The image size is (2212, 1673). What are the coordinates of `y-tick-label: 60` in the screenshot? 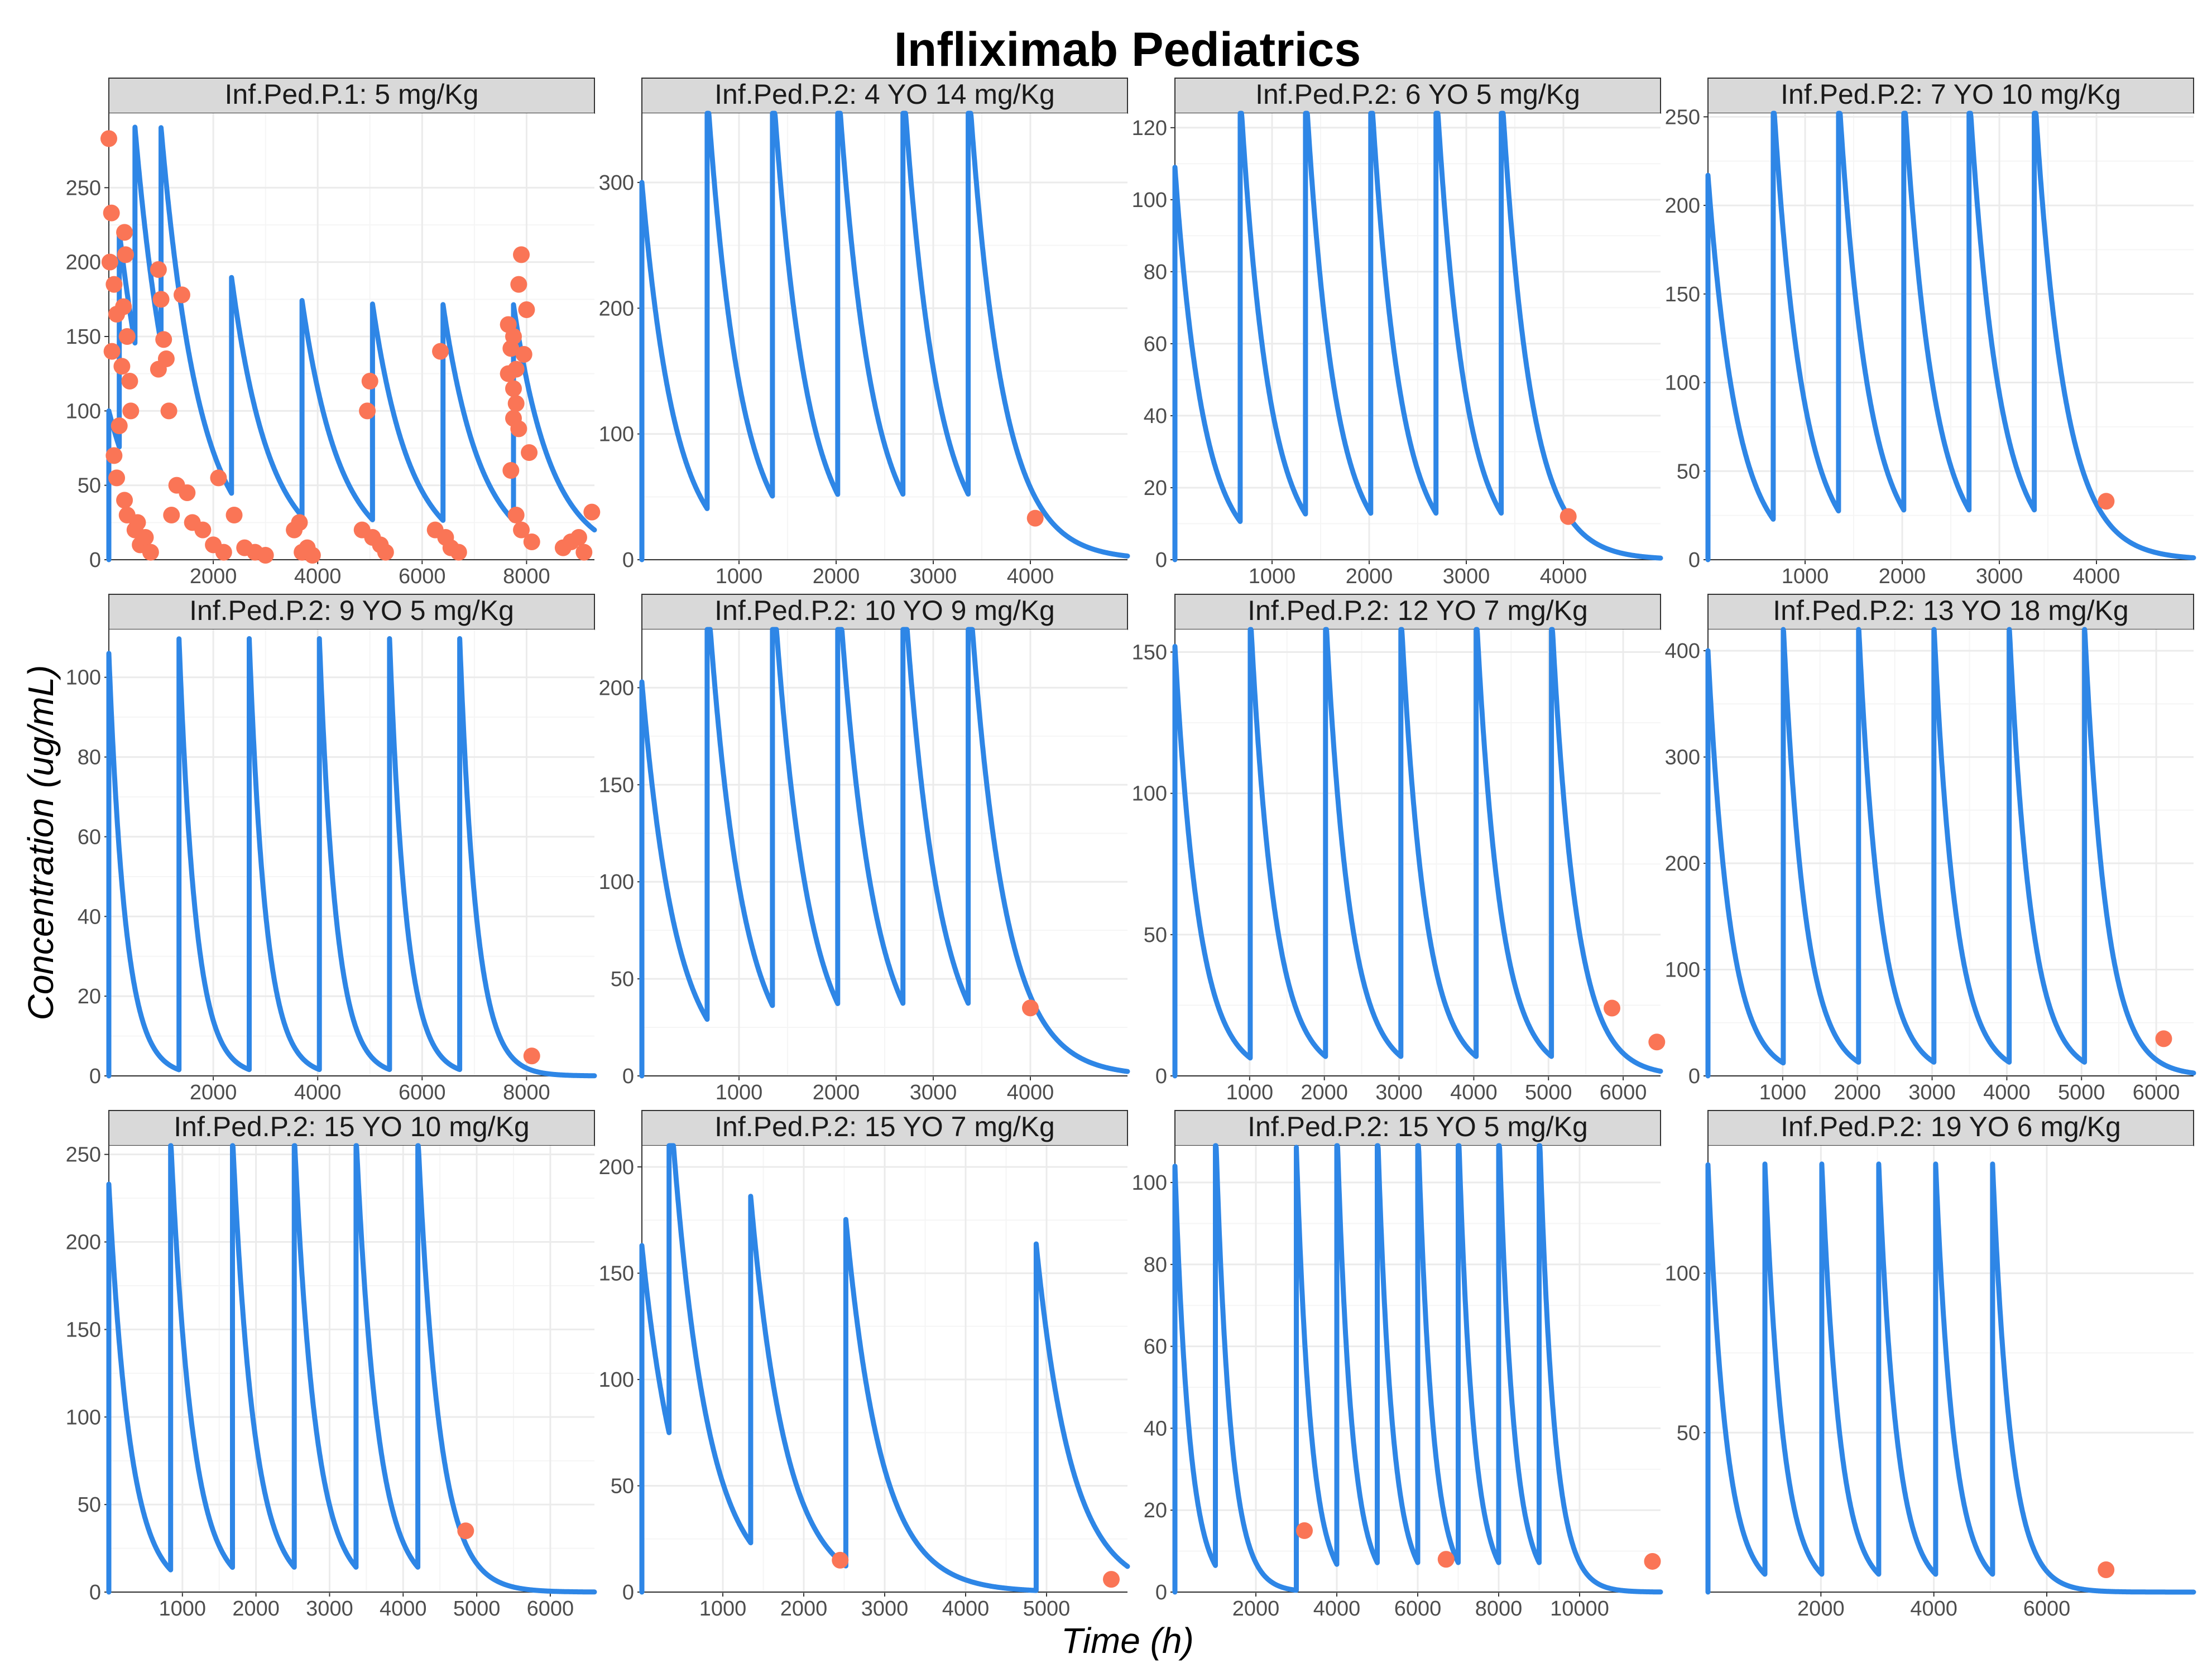 It's located at (1155, 344).